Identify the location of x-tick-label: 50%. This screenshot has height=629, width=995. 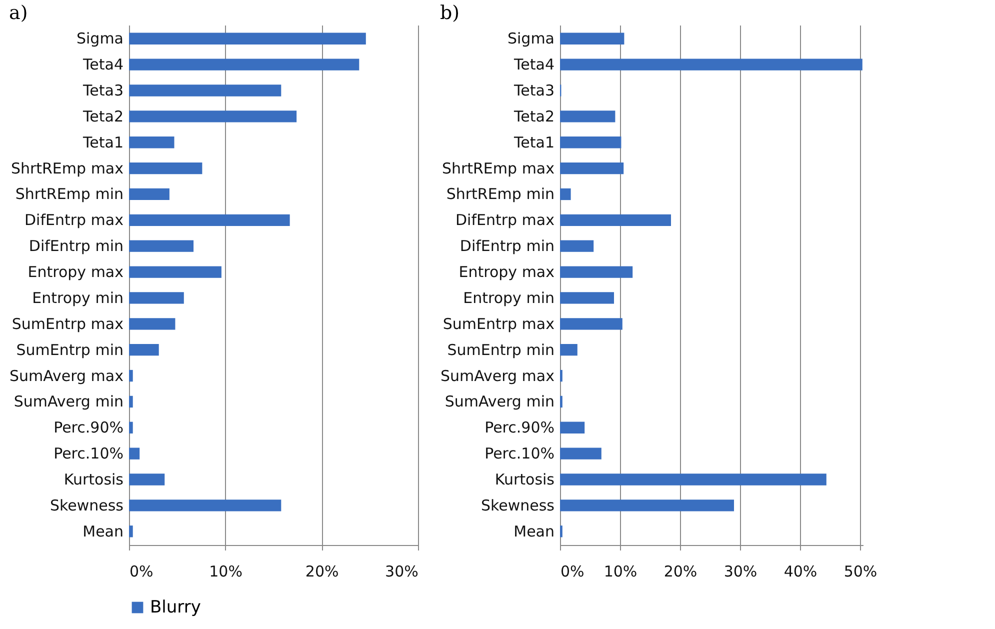
(861, 571).